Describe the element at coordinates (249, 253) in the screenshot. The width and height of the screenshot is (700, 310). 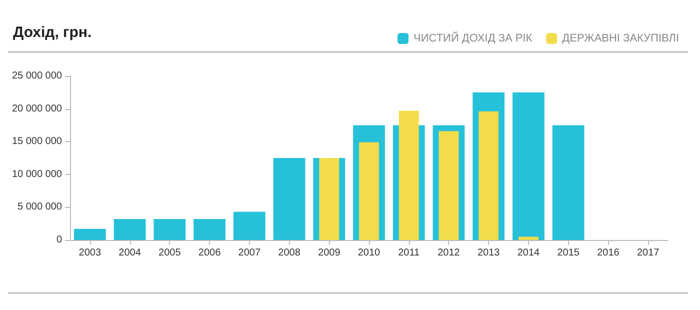
I see `x-tick-label: 2007` at that location.